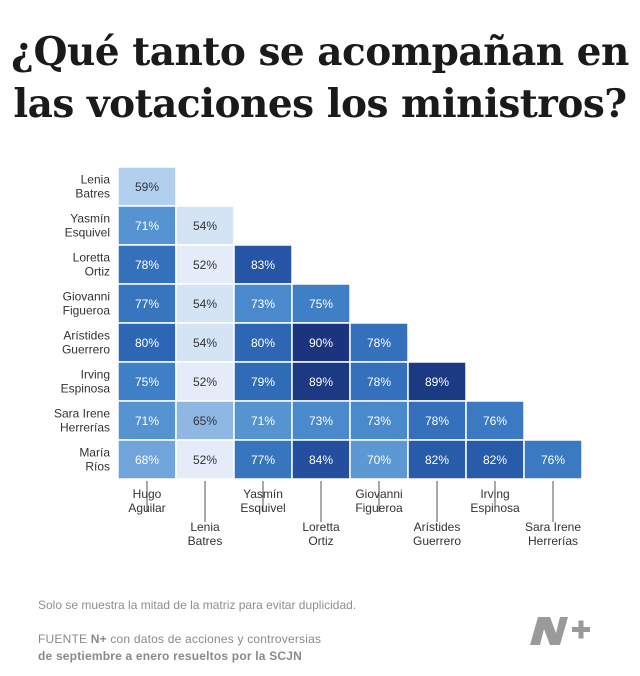 Image resolution: width=640 pixels, height=676 pixels. I want to click on cell-value-label: 79%, so click(263, 382).